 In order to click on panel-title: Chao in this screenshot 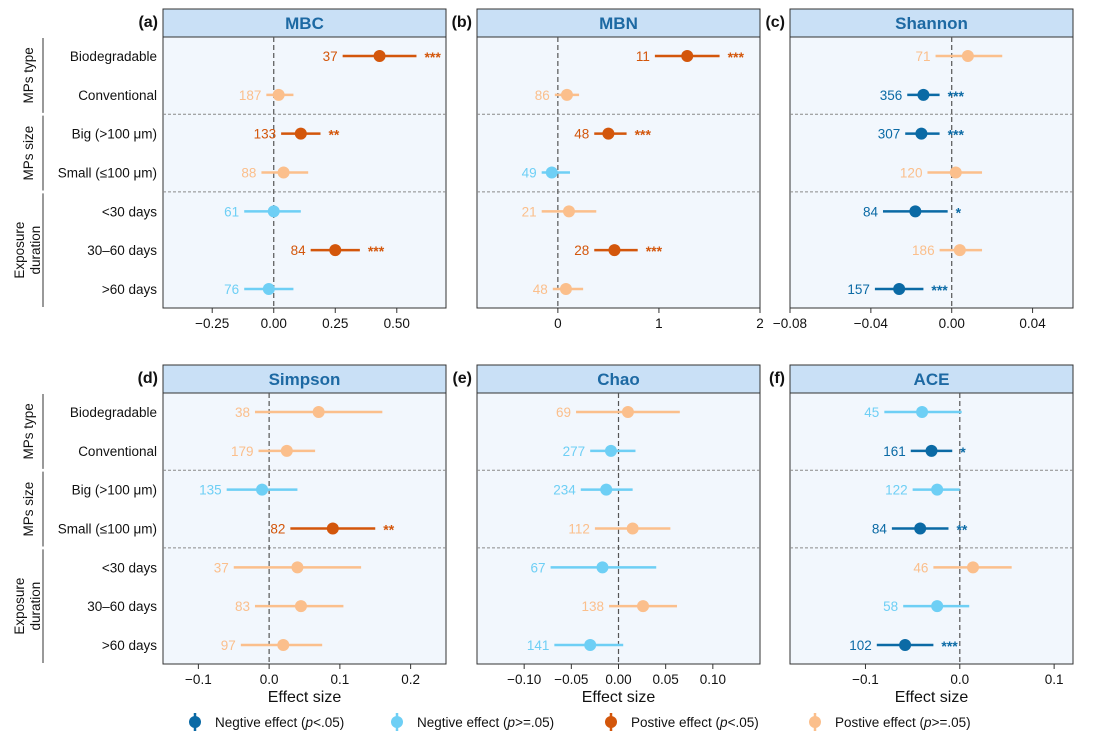, I will do `click(618, 379)`.